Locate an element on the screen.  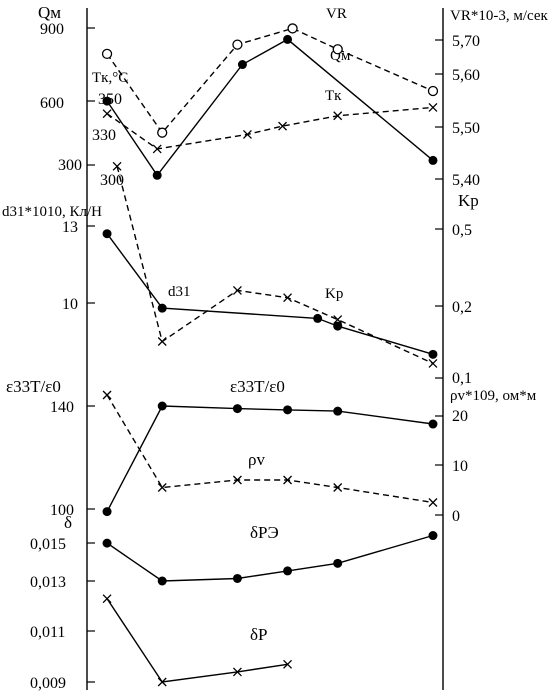
label-delta-p-series: δP is located at coordinates (258, 634).